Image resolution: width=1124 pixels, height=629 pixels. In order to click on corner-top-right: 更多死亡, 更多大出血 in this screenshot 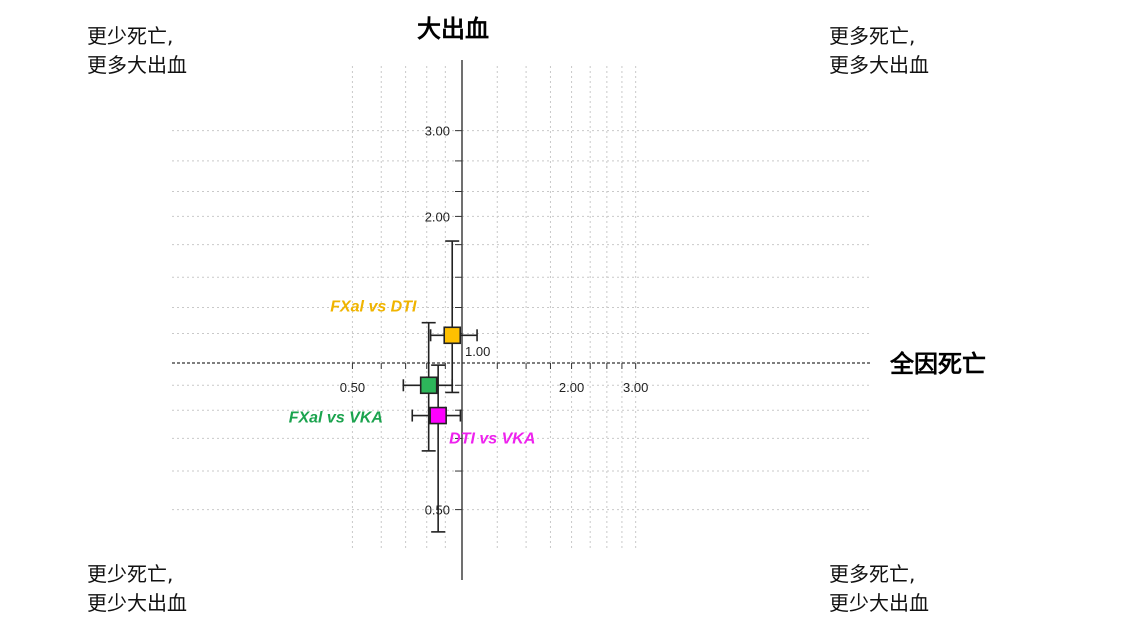, I will do `click(879, 51)`.